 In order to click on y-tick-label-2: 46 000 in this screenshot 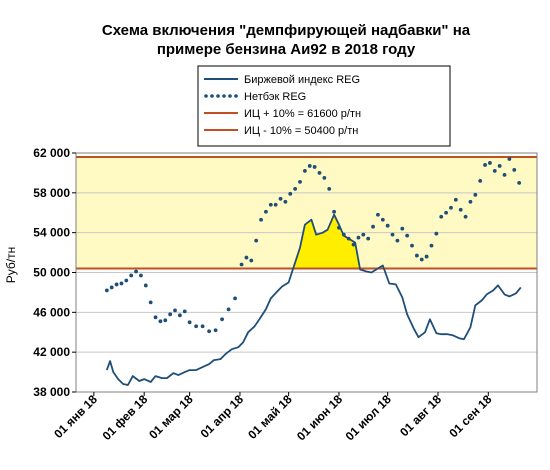, I will do `click(51, 312)`.